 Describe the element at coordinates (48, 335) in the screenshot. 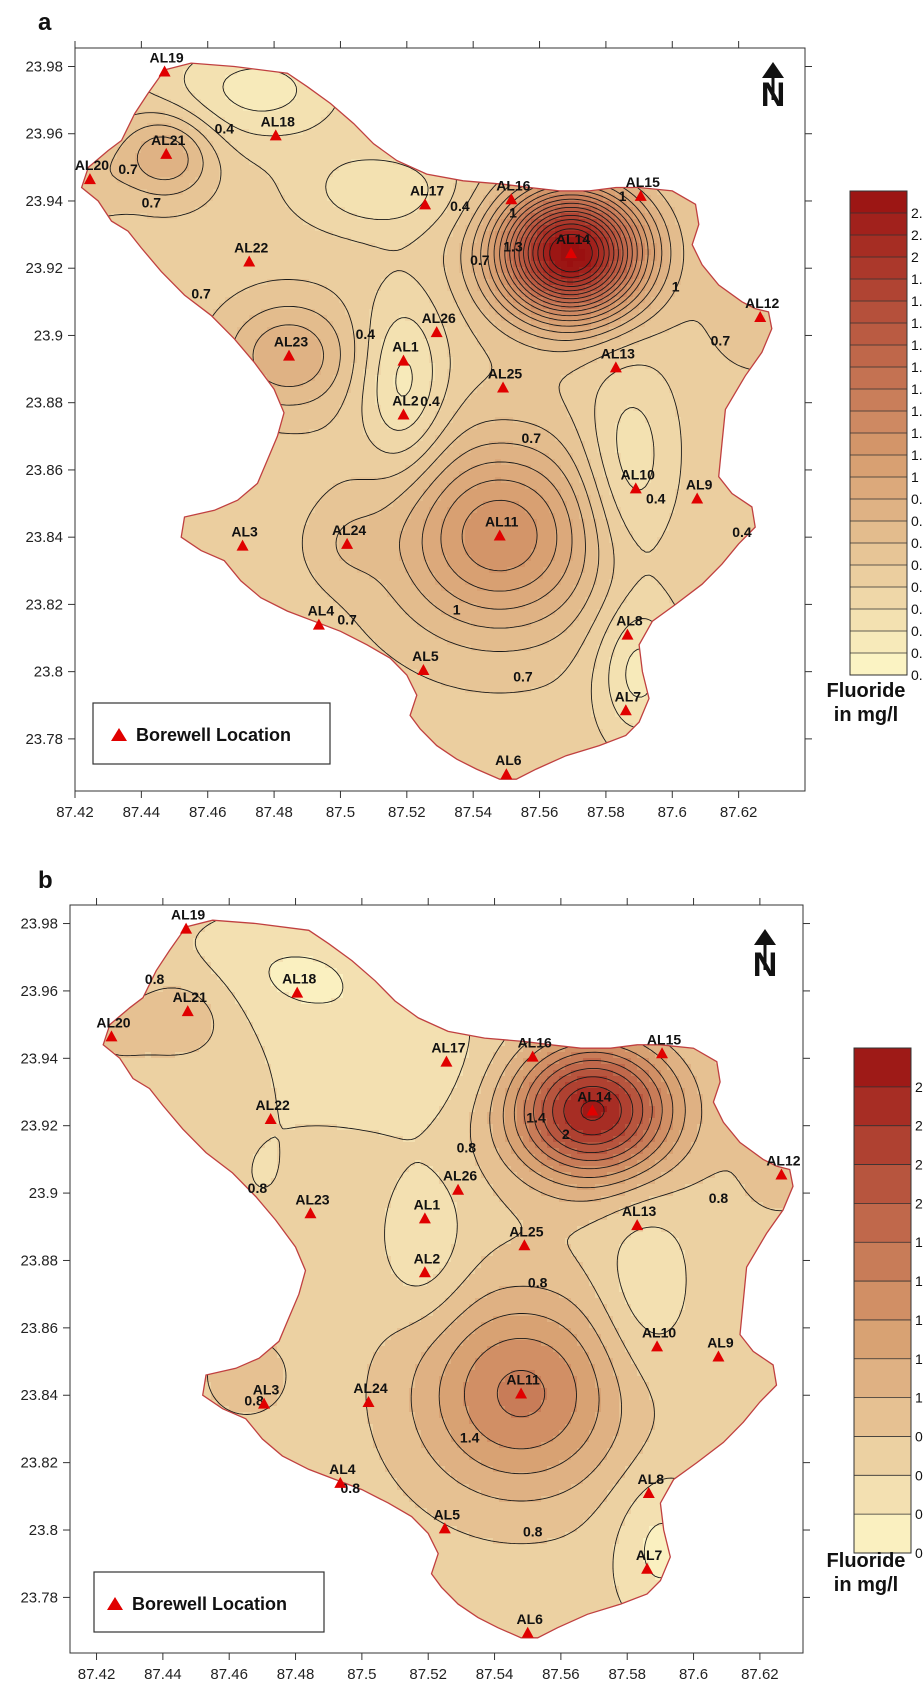

I see `y-tick-label: 23.9` at that location.